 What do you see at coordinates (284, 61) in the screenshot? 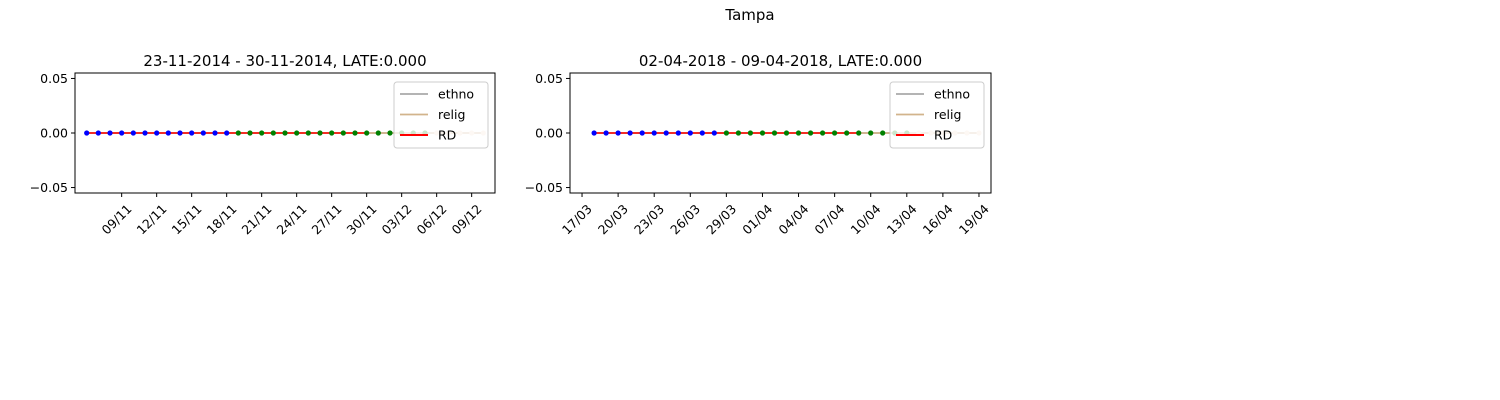
I see `chart-title: 23-11-2014 - 30-11-2014, LATE:0.000` at bounding box center [284, 61].